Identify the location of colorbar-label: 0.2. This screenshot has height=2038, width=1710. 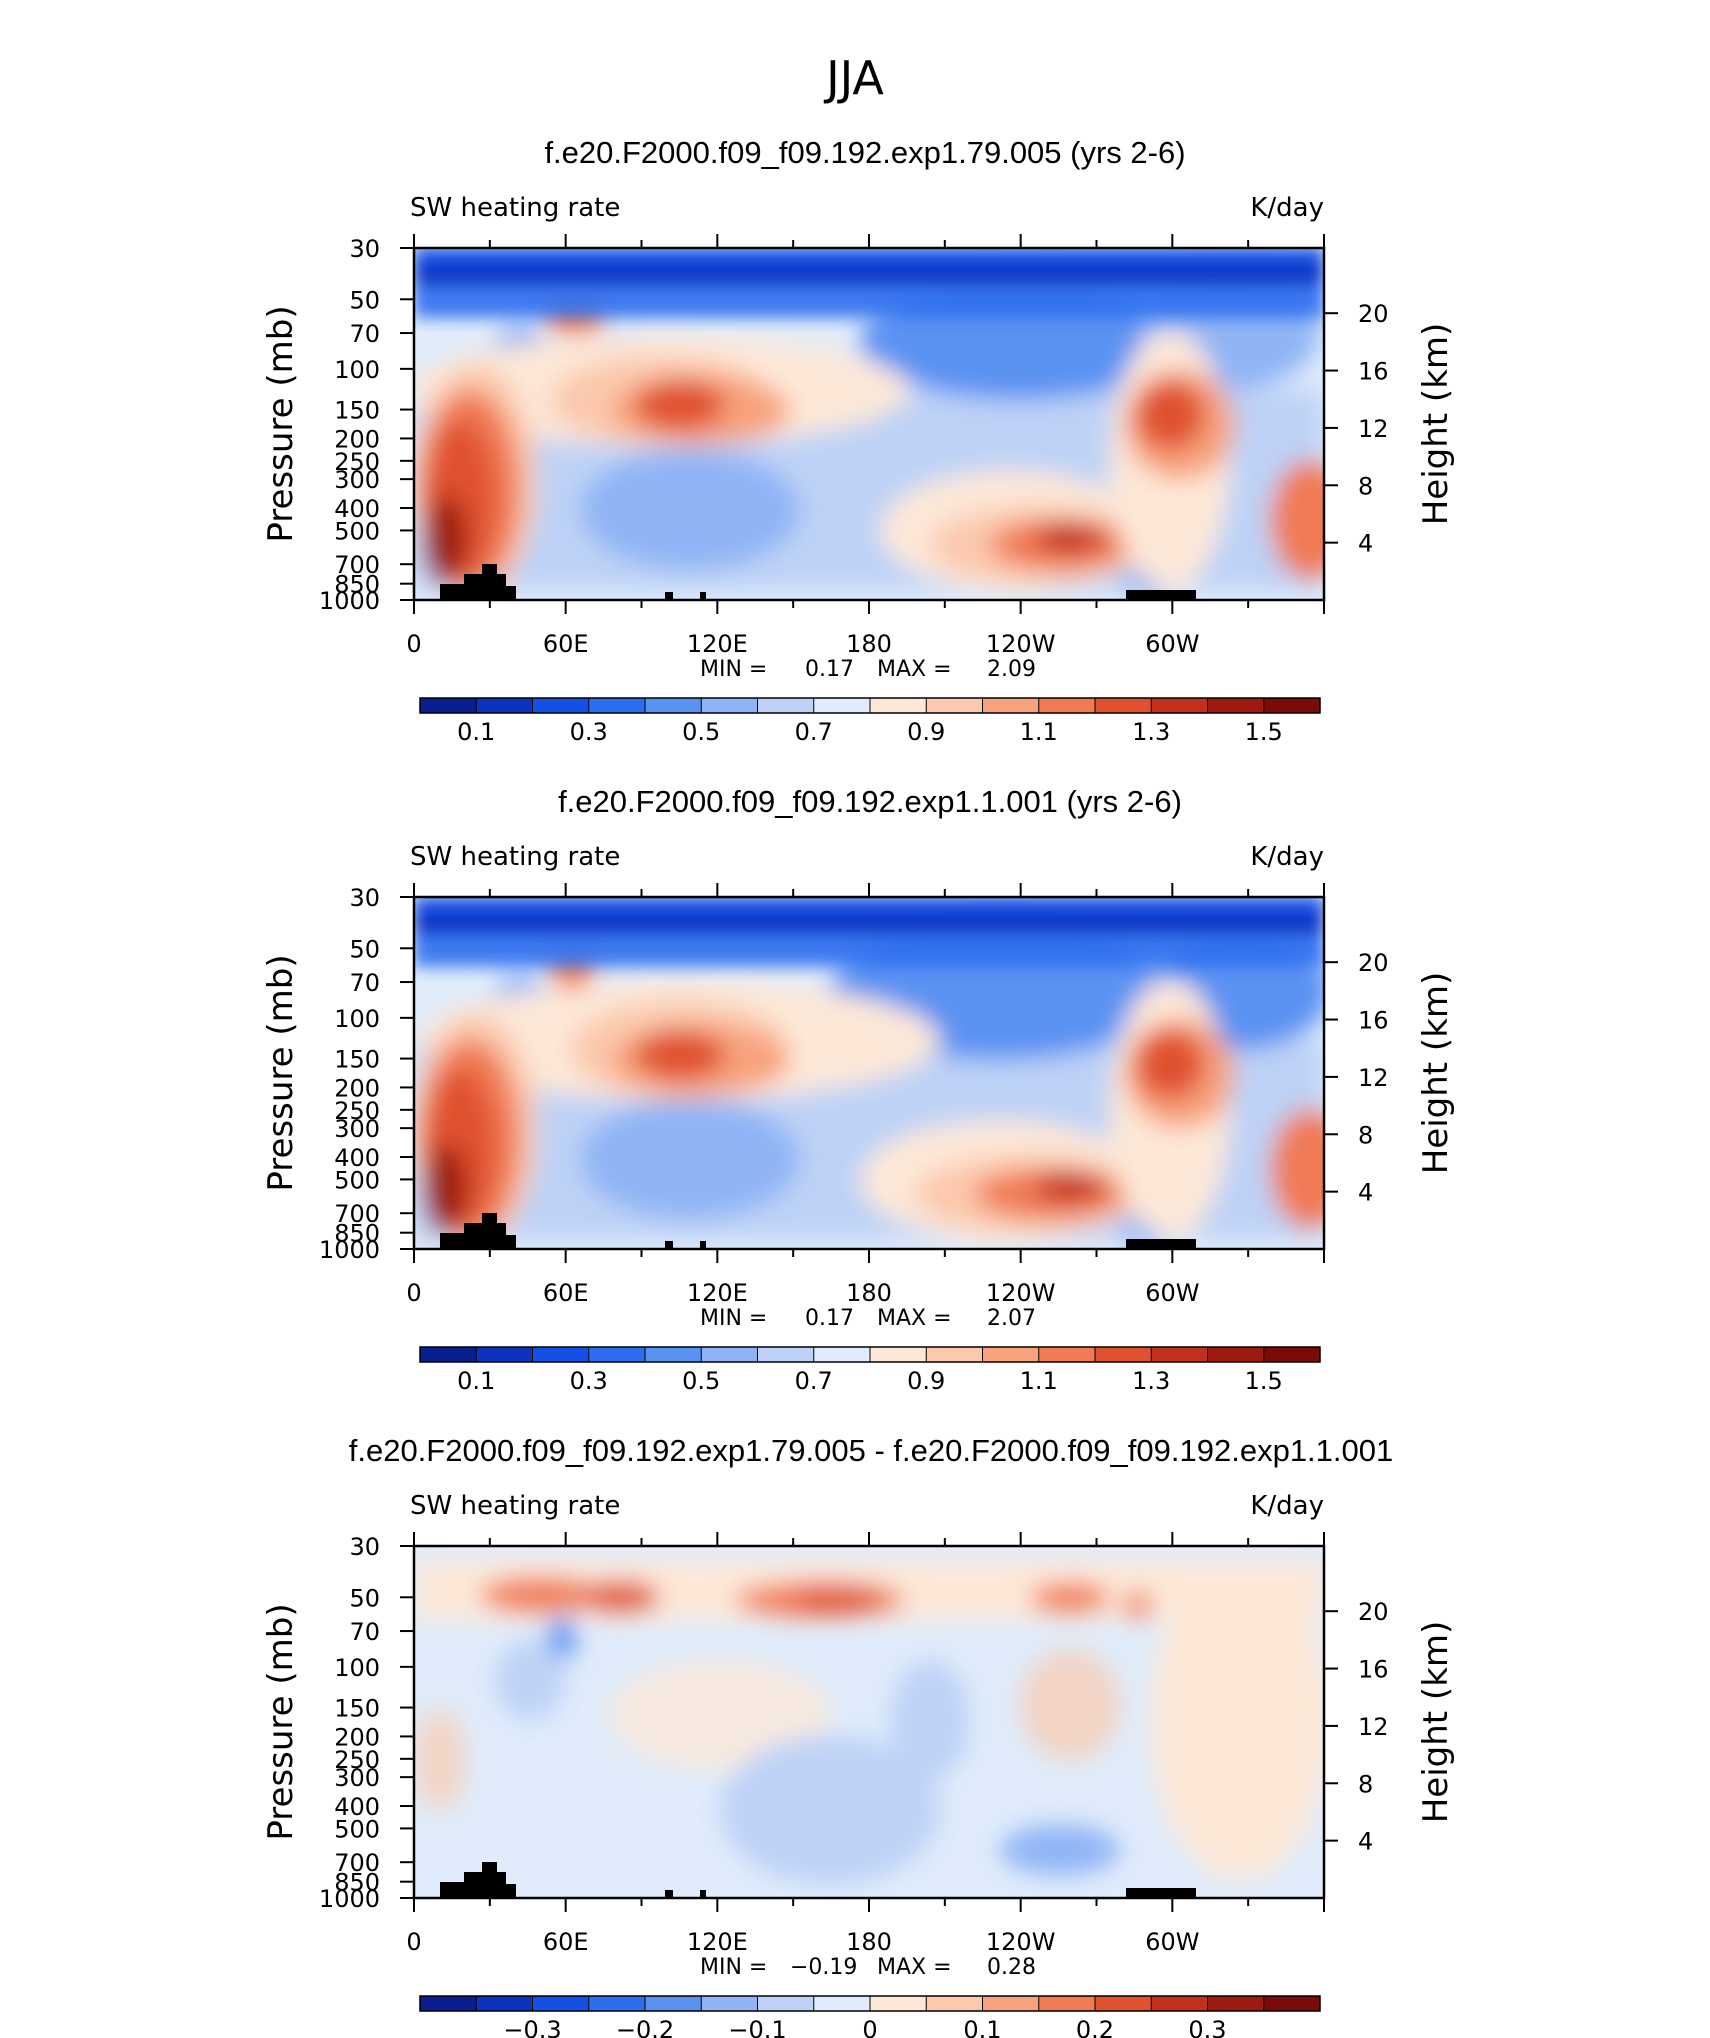
(1095, 2027).